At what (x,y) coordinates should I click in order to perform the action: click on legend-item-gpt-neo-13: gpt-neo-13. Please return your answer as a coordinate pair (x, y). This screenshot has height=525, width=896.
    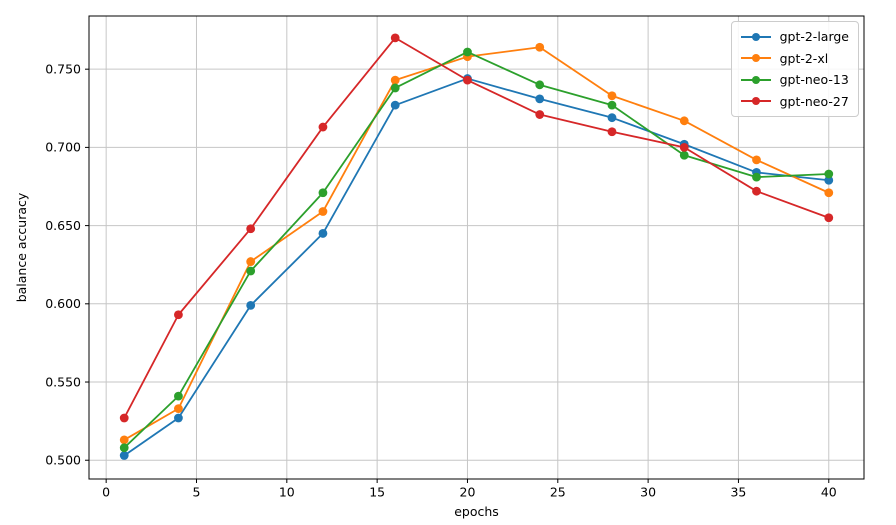
    Looking at the image, I should click on (794, 80).